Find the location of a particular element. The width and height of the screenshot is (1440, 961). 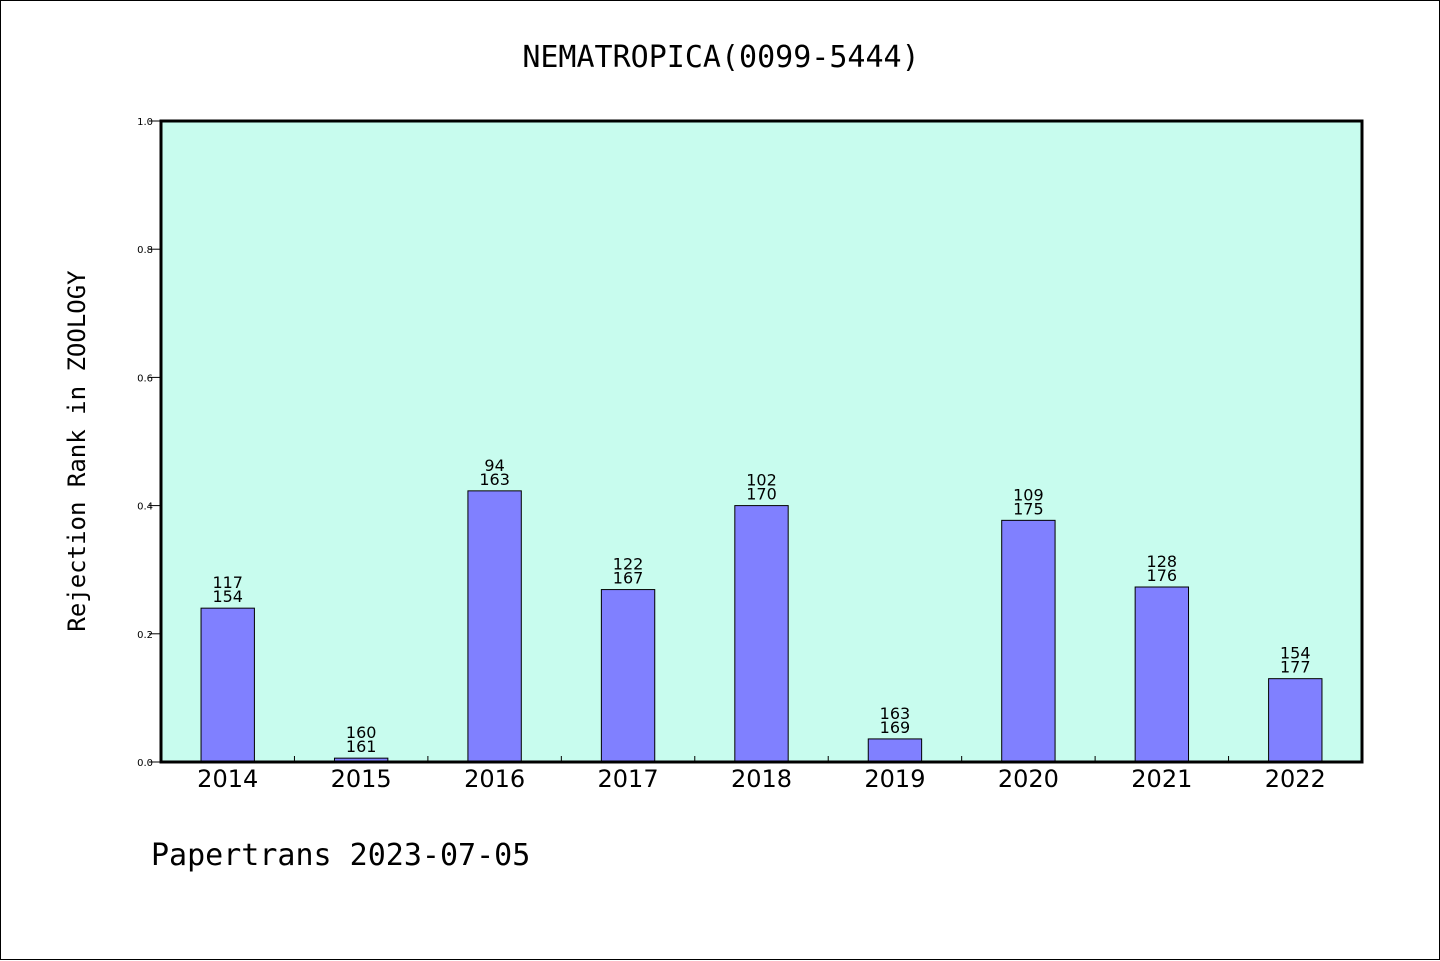

bar-2018 is located at coordinates (761, 634).